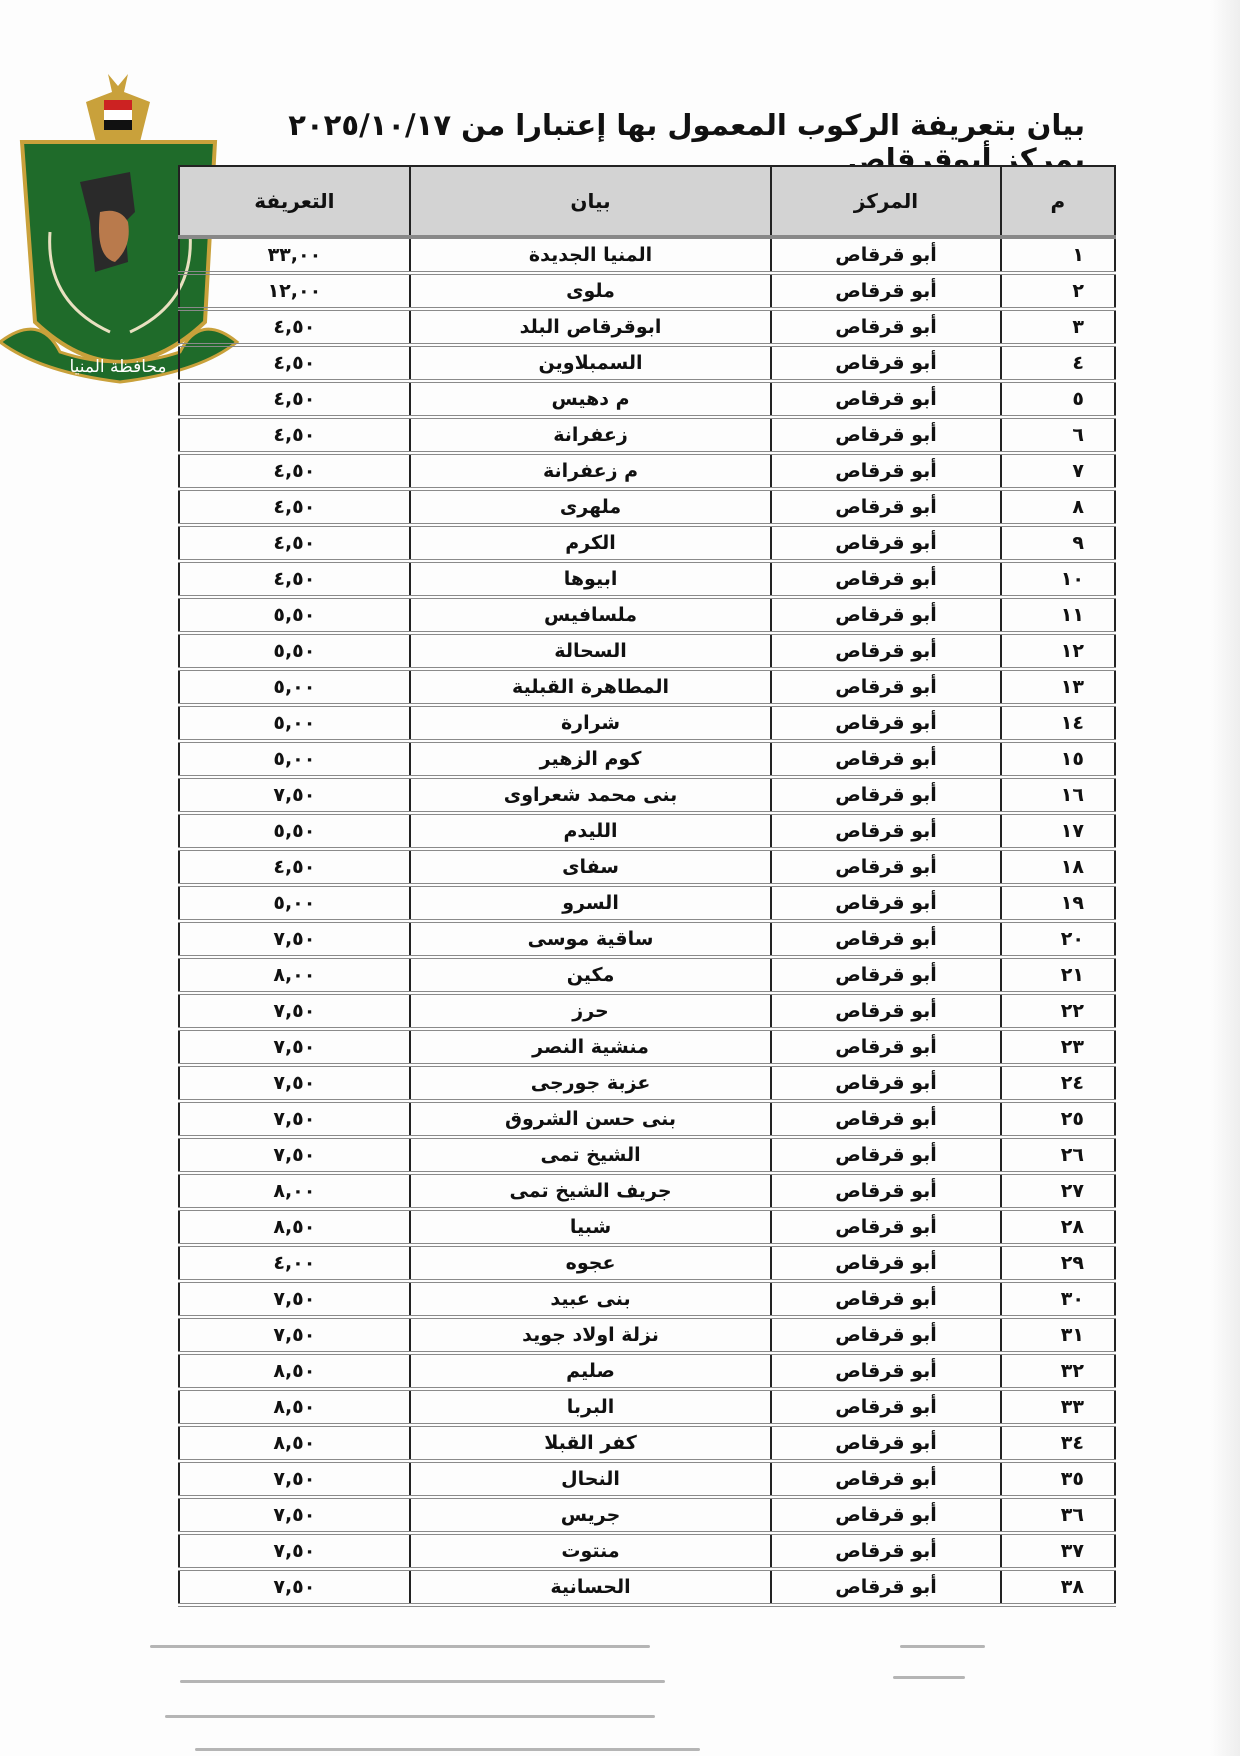 This screenshot has width=1240, height=1756. I want to click on table-row: ٣ أبو قرقاص ابوقرقاص البلد ٤,٥٠, so click(646, 328).